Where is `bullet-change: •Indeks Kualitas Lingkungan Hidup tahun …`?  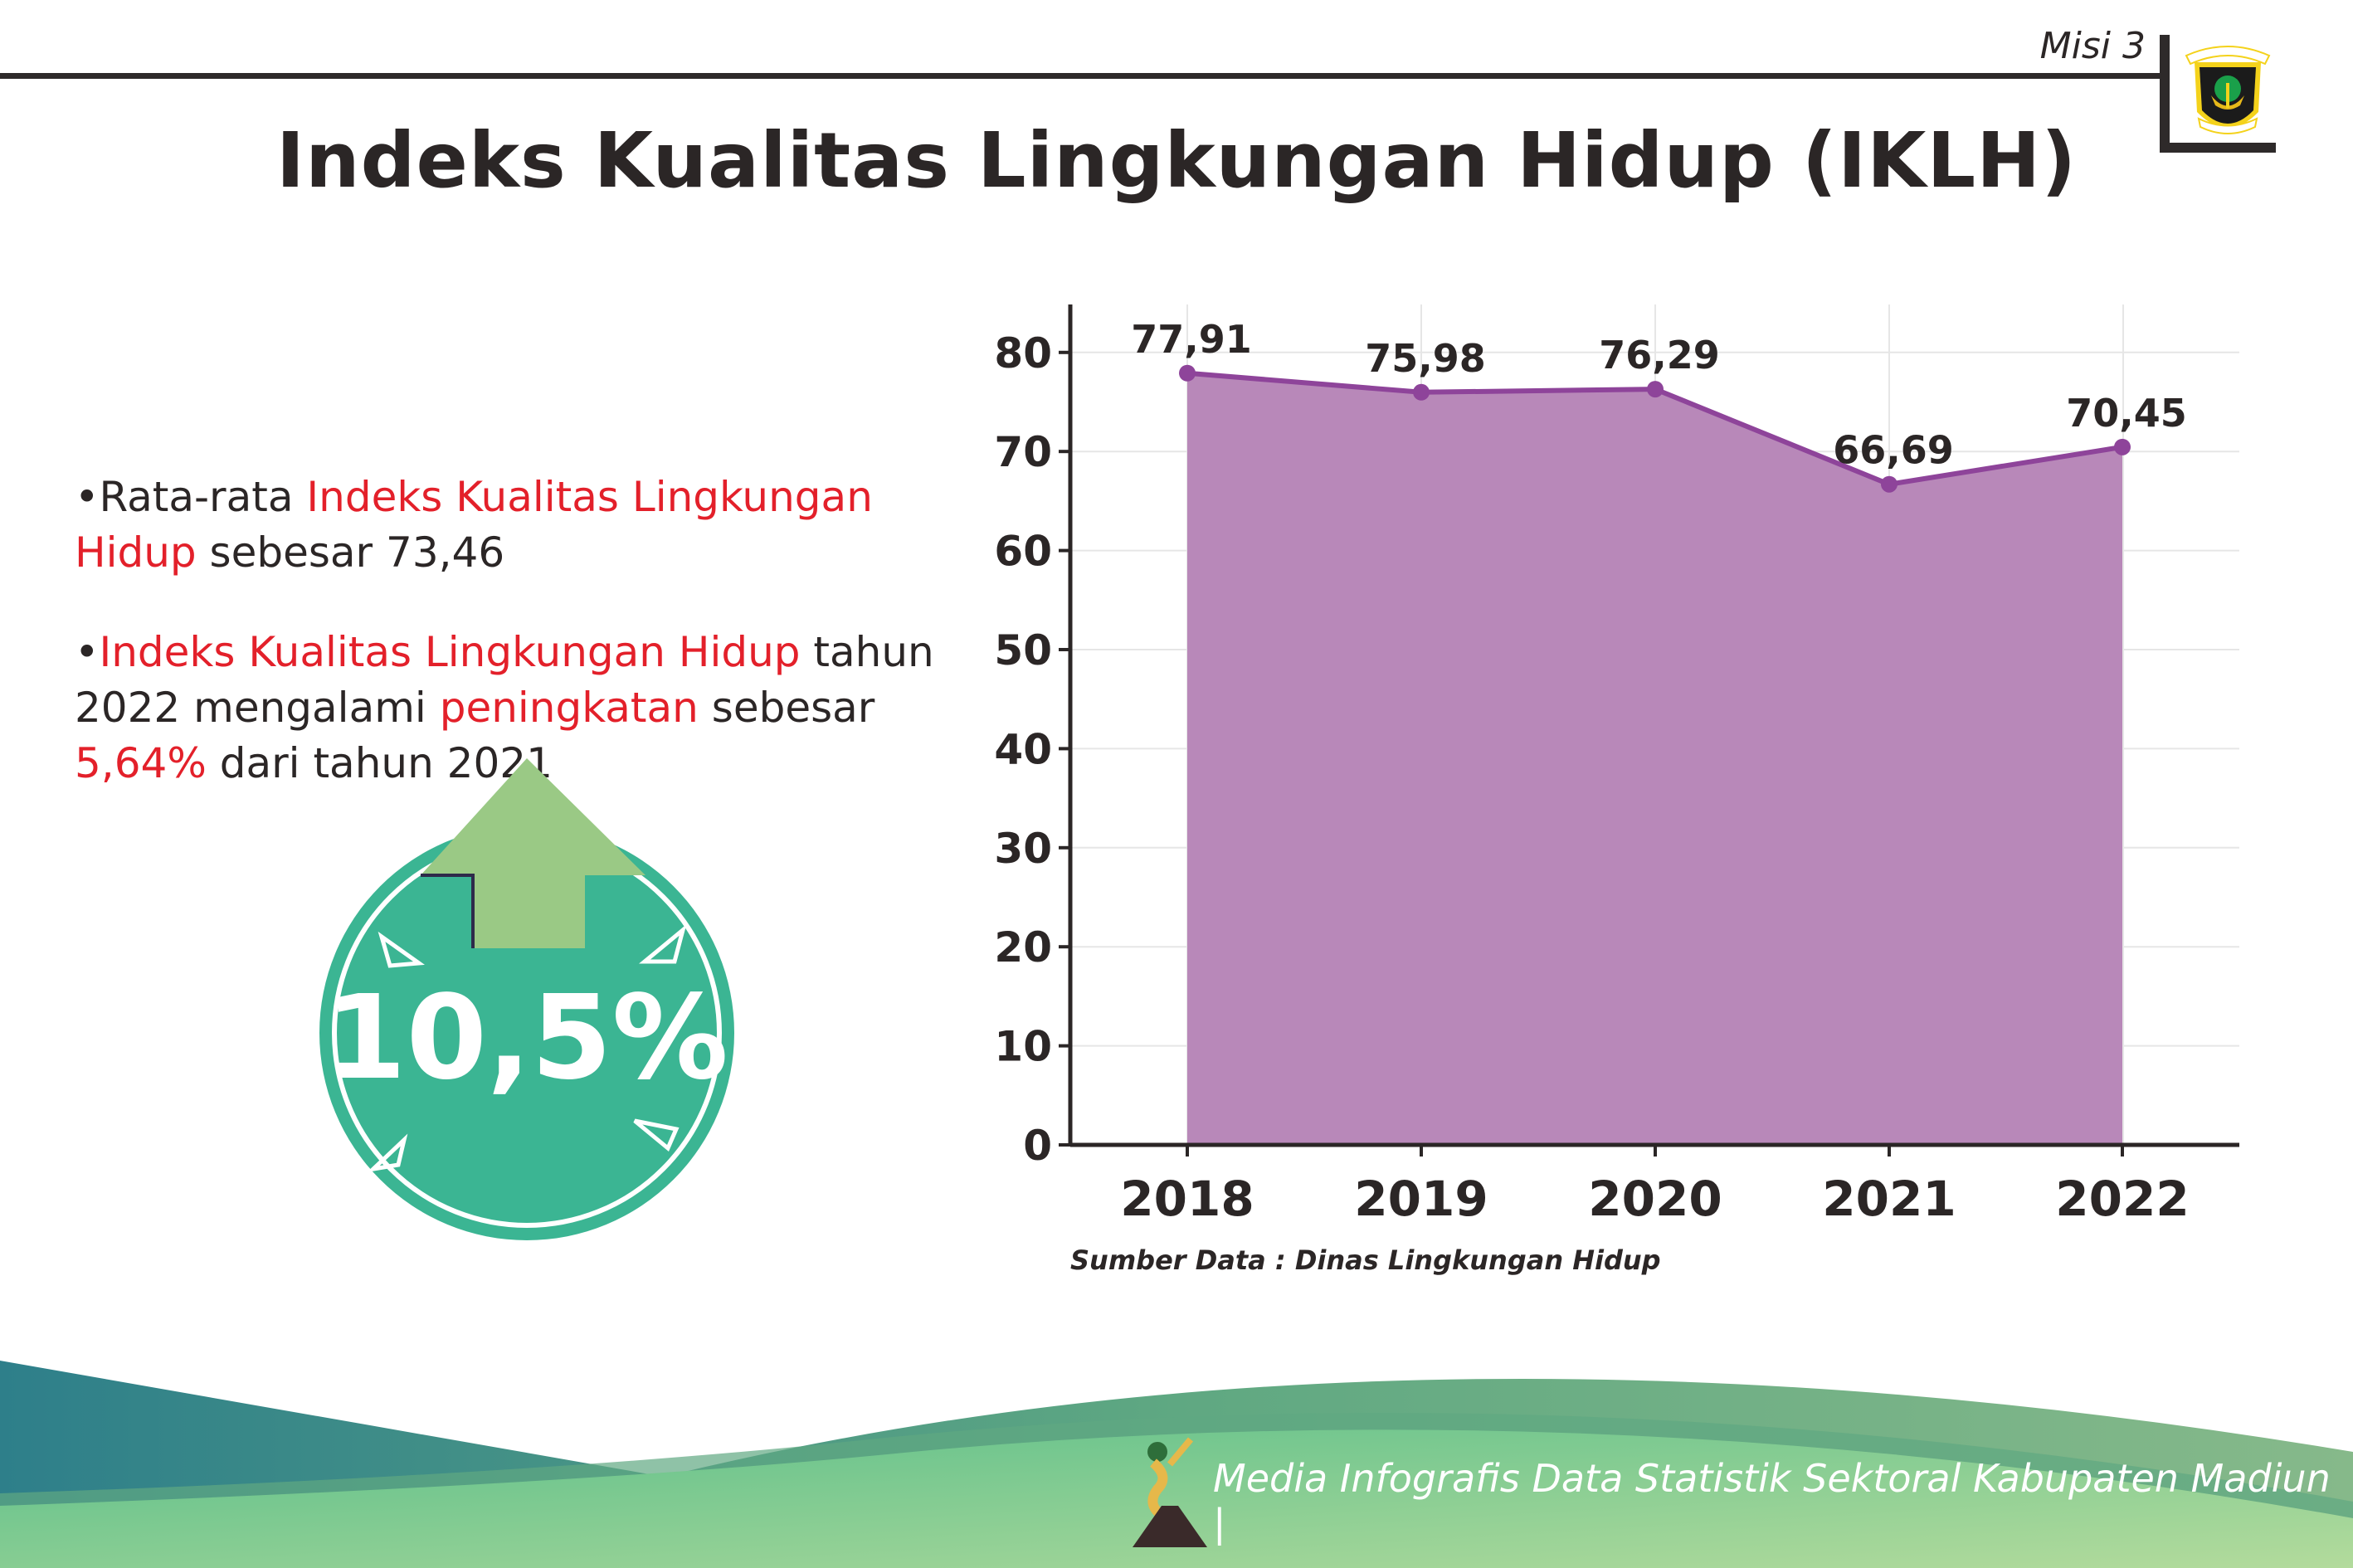 bullet-change: •Indeks Kualitas Lingkungan Hidup tahun … is located at coordinates (514, 708).